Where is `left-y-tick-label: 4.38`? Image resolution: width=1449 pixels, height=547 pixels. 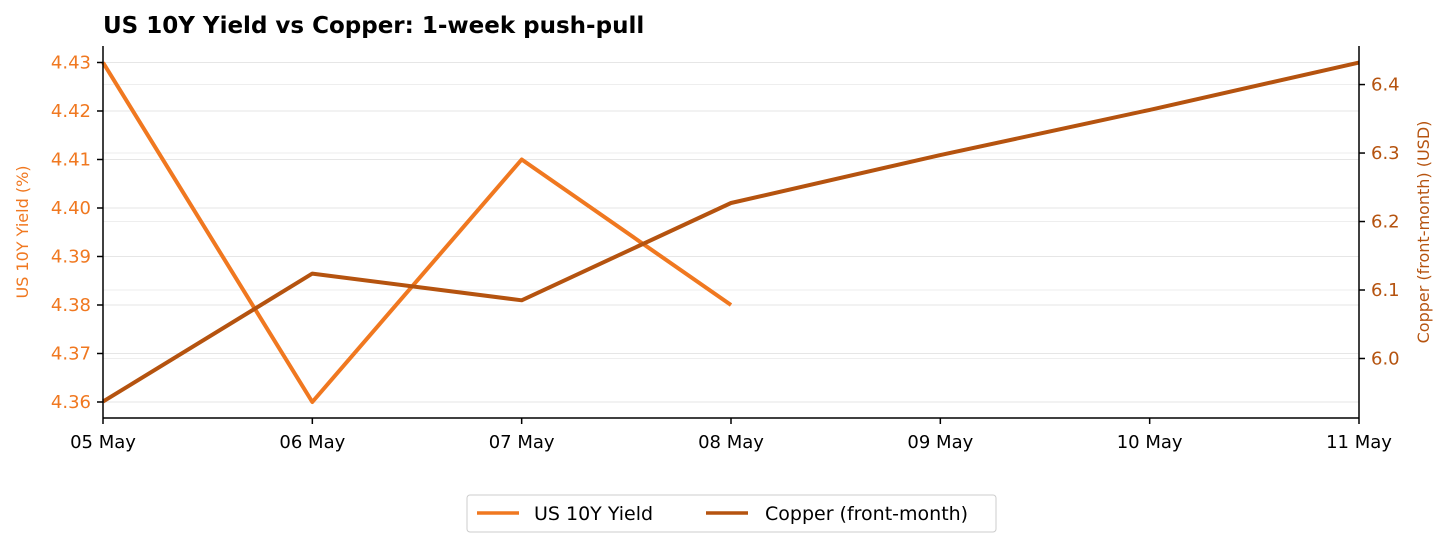
left-y-tick-label: 4.38 is located at coordinates (71, 305).